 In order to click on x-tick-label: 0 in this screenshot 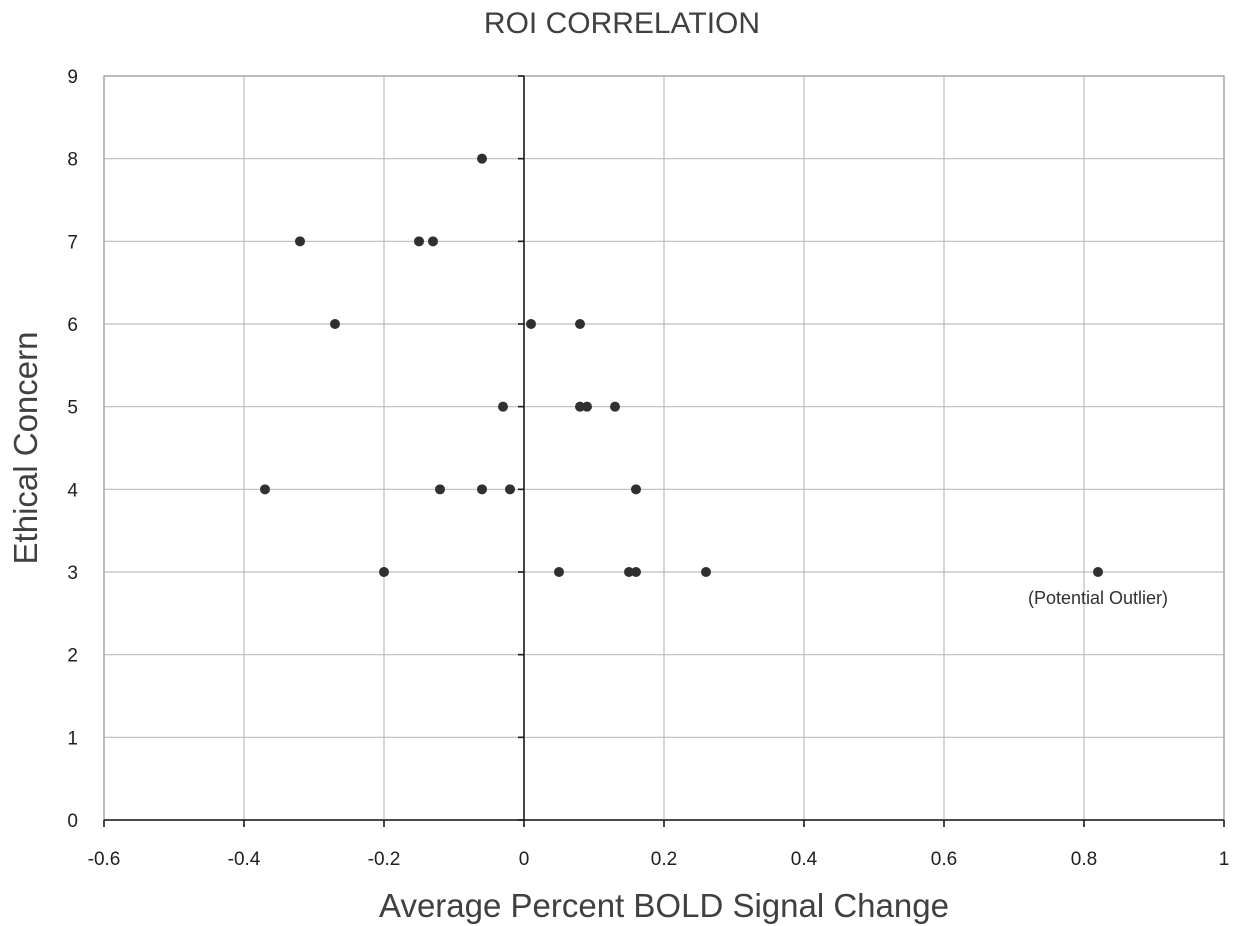, I will do `click(524, 859)`.